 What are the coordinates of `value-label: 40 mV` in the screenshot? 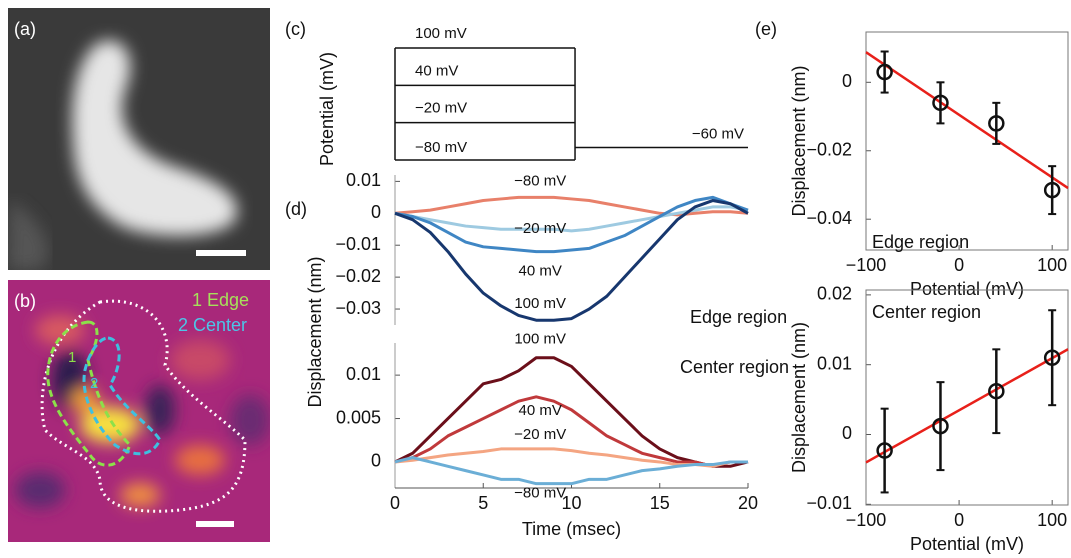 It's located at (436, 70).